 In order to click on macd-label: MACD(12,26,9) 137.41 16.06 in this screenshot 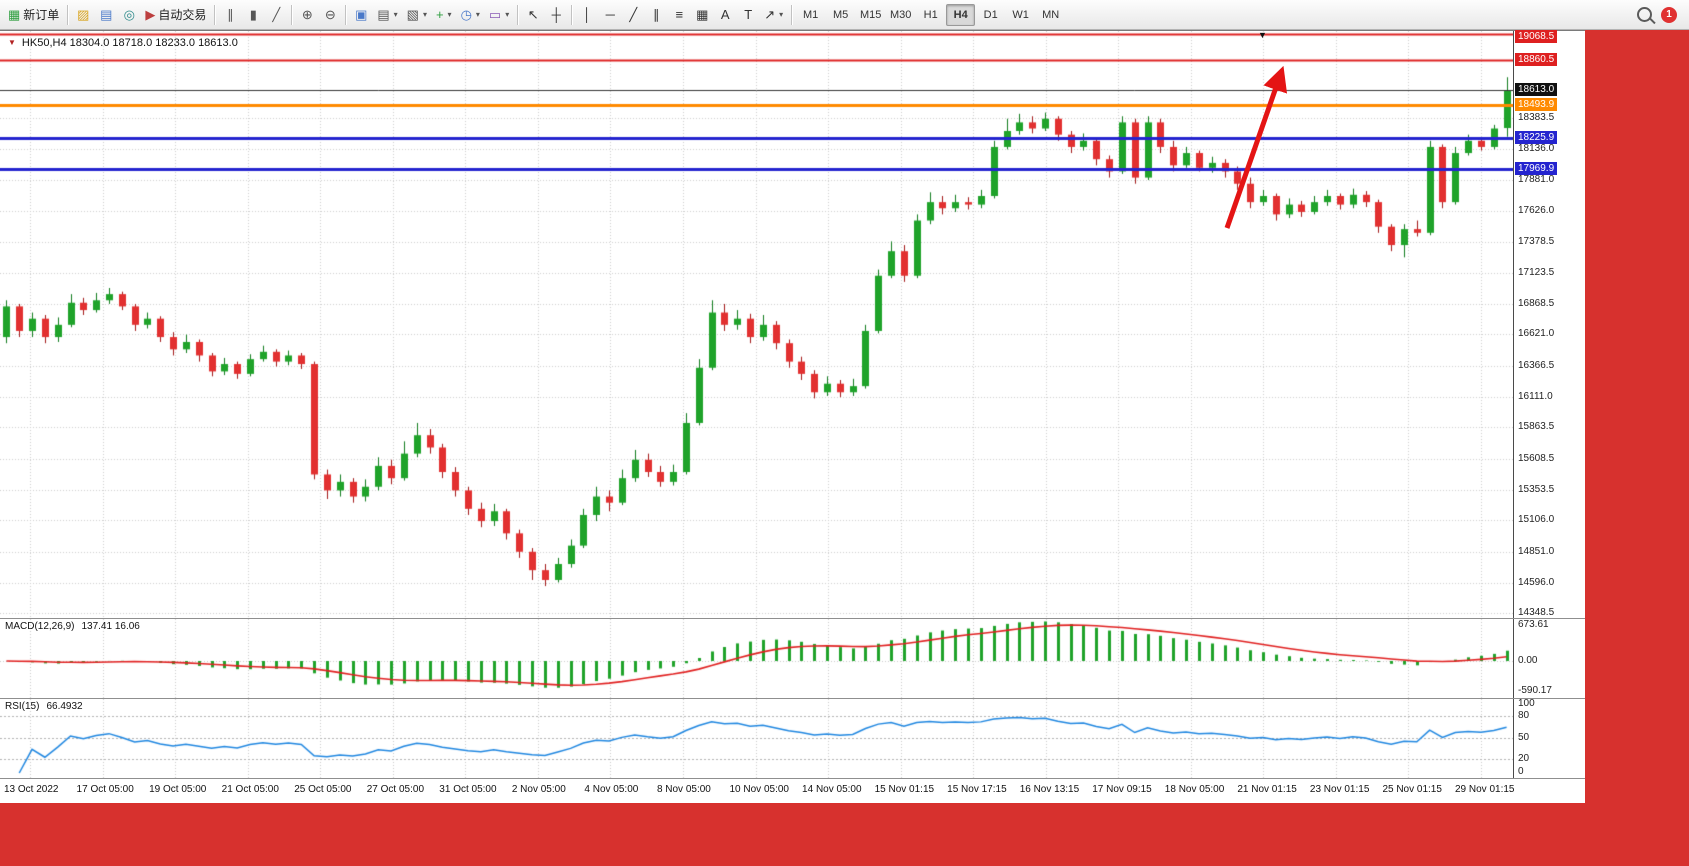, I will do `click(72, 626)`.